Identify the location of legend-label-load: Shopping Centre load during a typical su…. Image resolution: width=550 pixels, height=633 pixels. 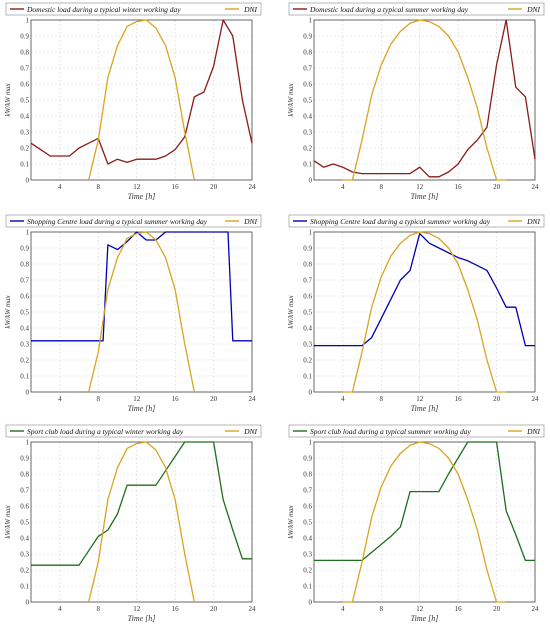
(400, 221).